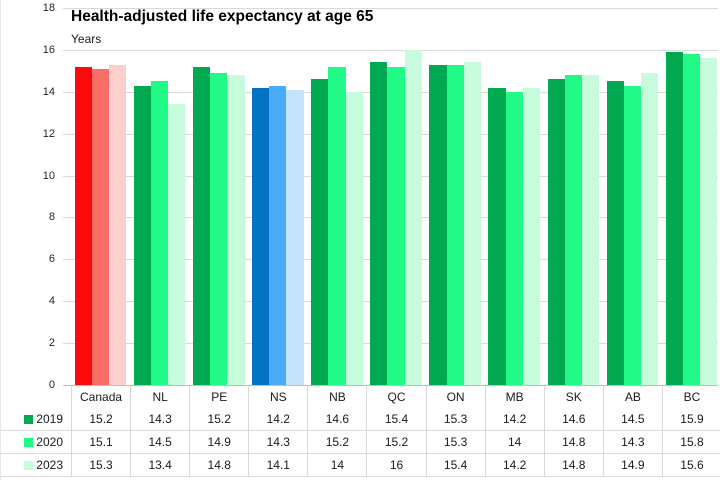 This screenshot has height=480, width=720. I want to click on bar-on-2019, so click(438, 224).